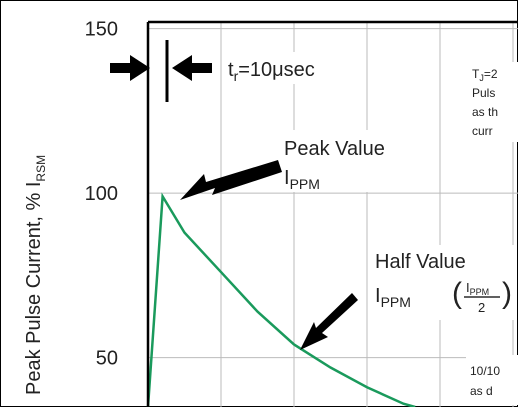 Image resolution: width=518 pixels, height=407 pixels. Describe the element at coordinates (481, 391) in the screenshot. I see `side-note: as d` at that location.